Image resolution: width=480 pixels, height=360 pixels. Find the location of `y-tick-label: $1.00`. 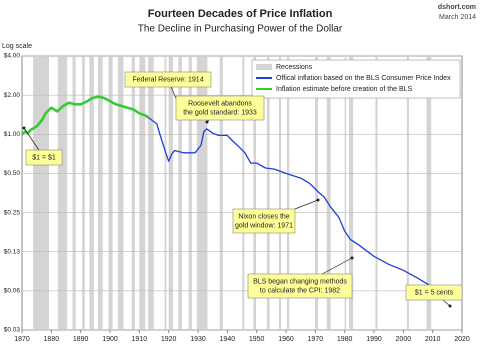

y-tick-label: $1.00 is located at coordinates (12, 134).